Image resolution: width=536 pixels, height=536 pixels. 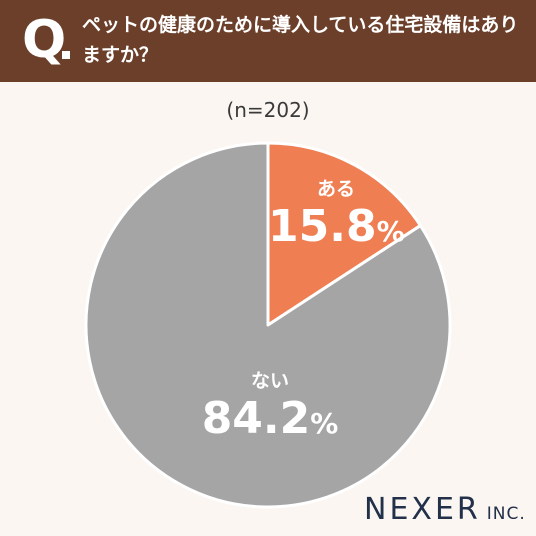 I want to click on q-dot, so click(x=66, y=55).